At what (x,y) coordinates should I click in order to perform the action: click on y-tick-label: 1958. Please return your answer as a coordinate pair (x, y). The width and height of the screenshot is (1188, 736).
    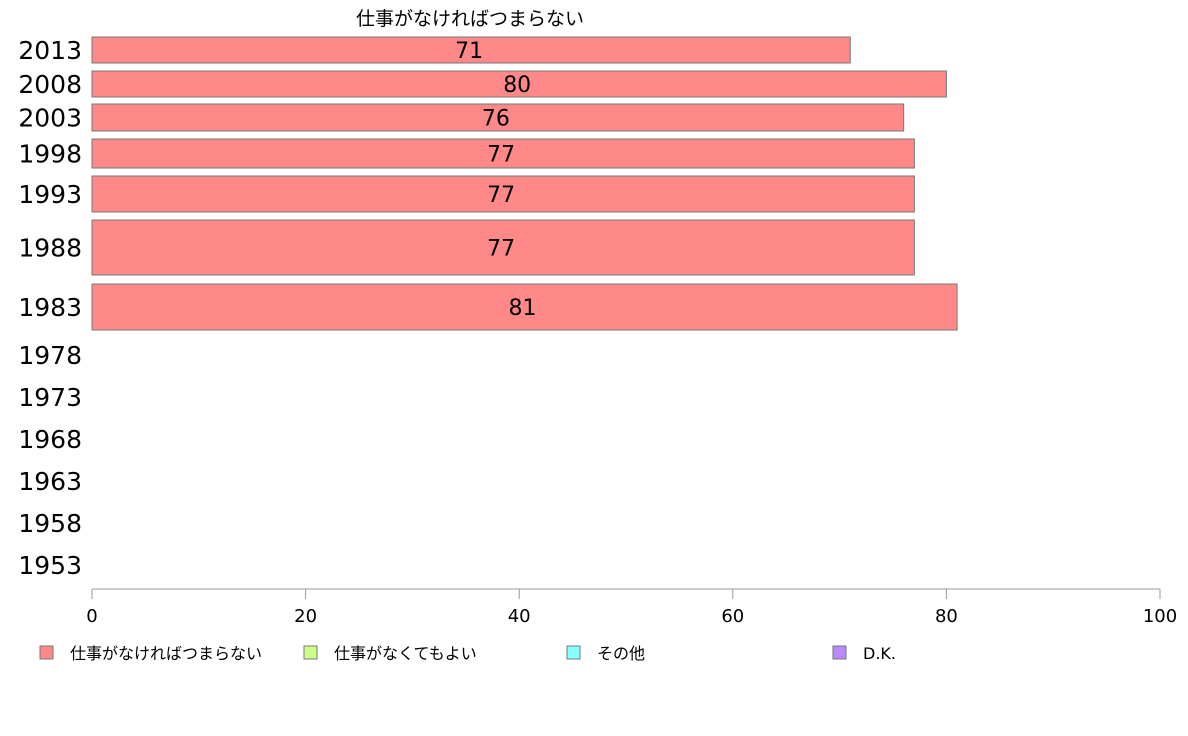
    Looking at the image, I should click on (50, 523).